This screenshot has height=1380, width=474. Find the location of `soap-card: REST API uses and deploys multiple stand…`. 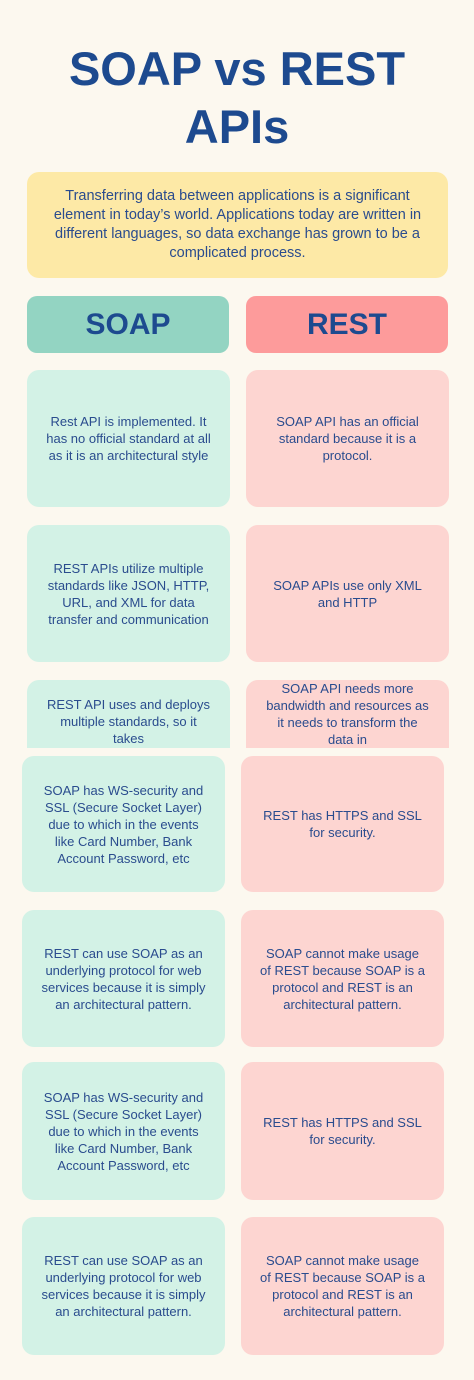

soap-card: REST API uses and deploys multiple stand… is located at coordinates (128, 714).